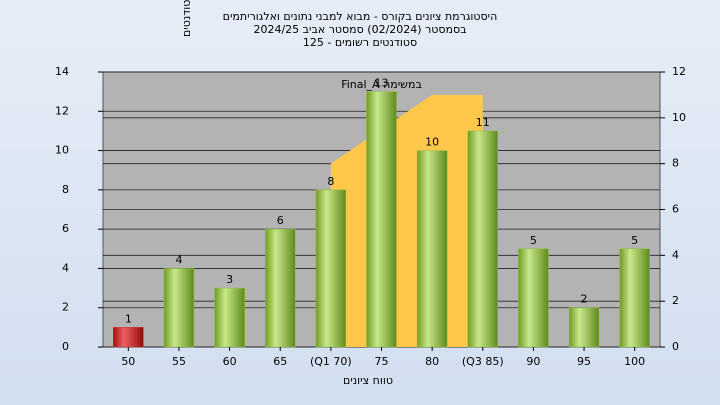 The height and width of the screenshot is (405, 720). I want to click on x-tick-label: 75, so click(382, 361).